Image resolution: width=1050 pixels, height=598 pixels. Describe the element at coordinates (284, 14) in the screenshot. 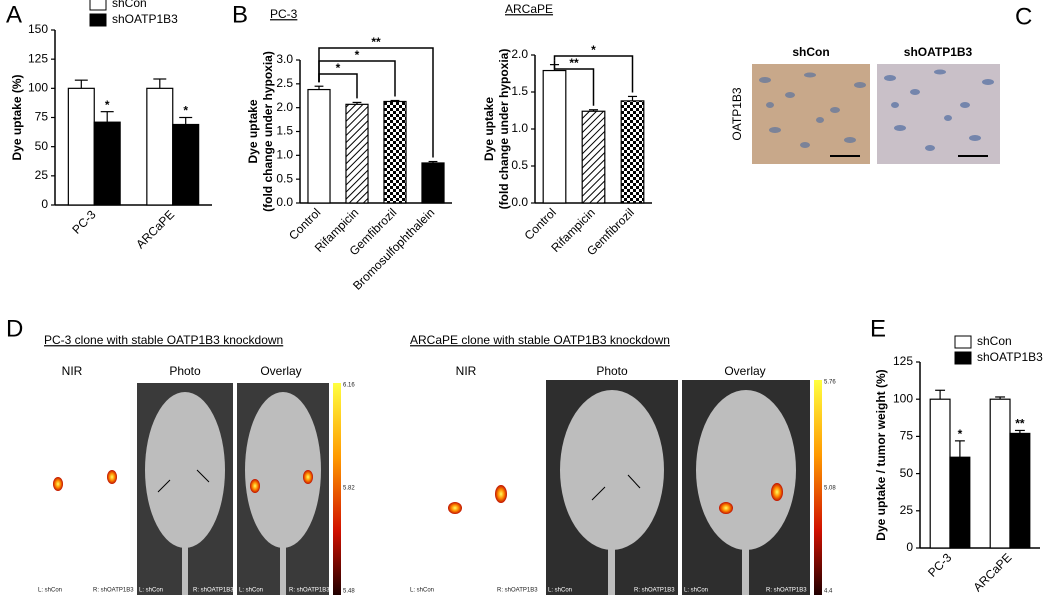

I see `chart-title: PC-3` at that location.